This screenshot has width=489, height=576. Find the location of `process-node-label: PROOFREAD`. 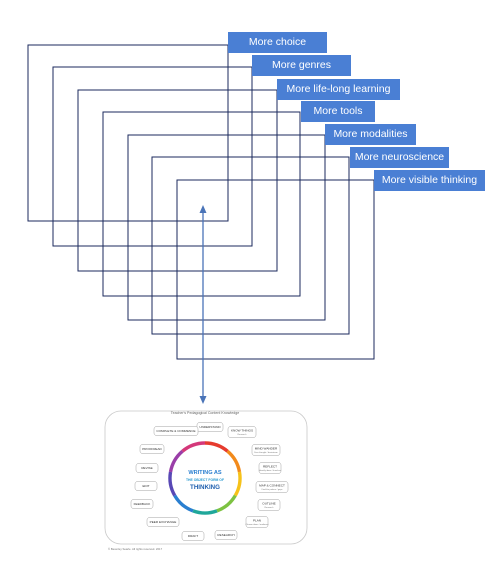

process-node-label: PROOFREAD is located at coordinates (152, 449).